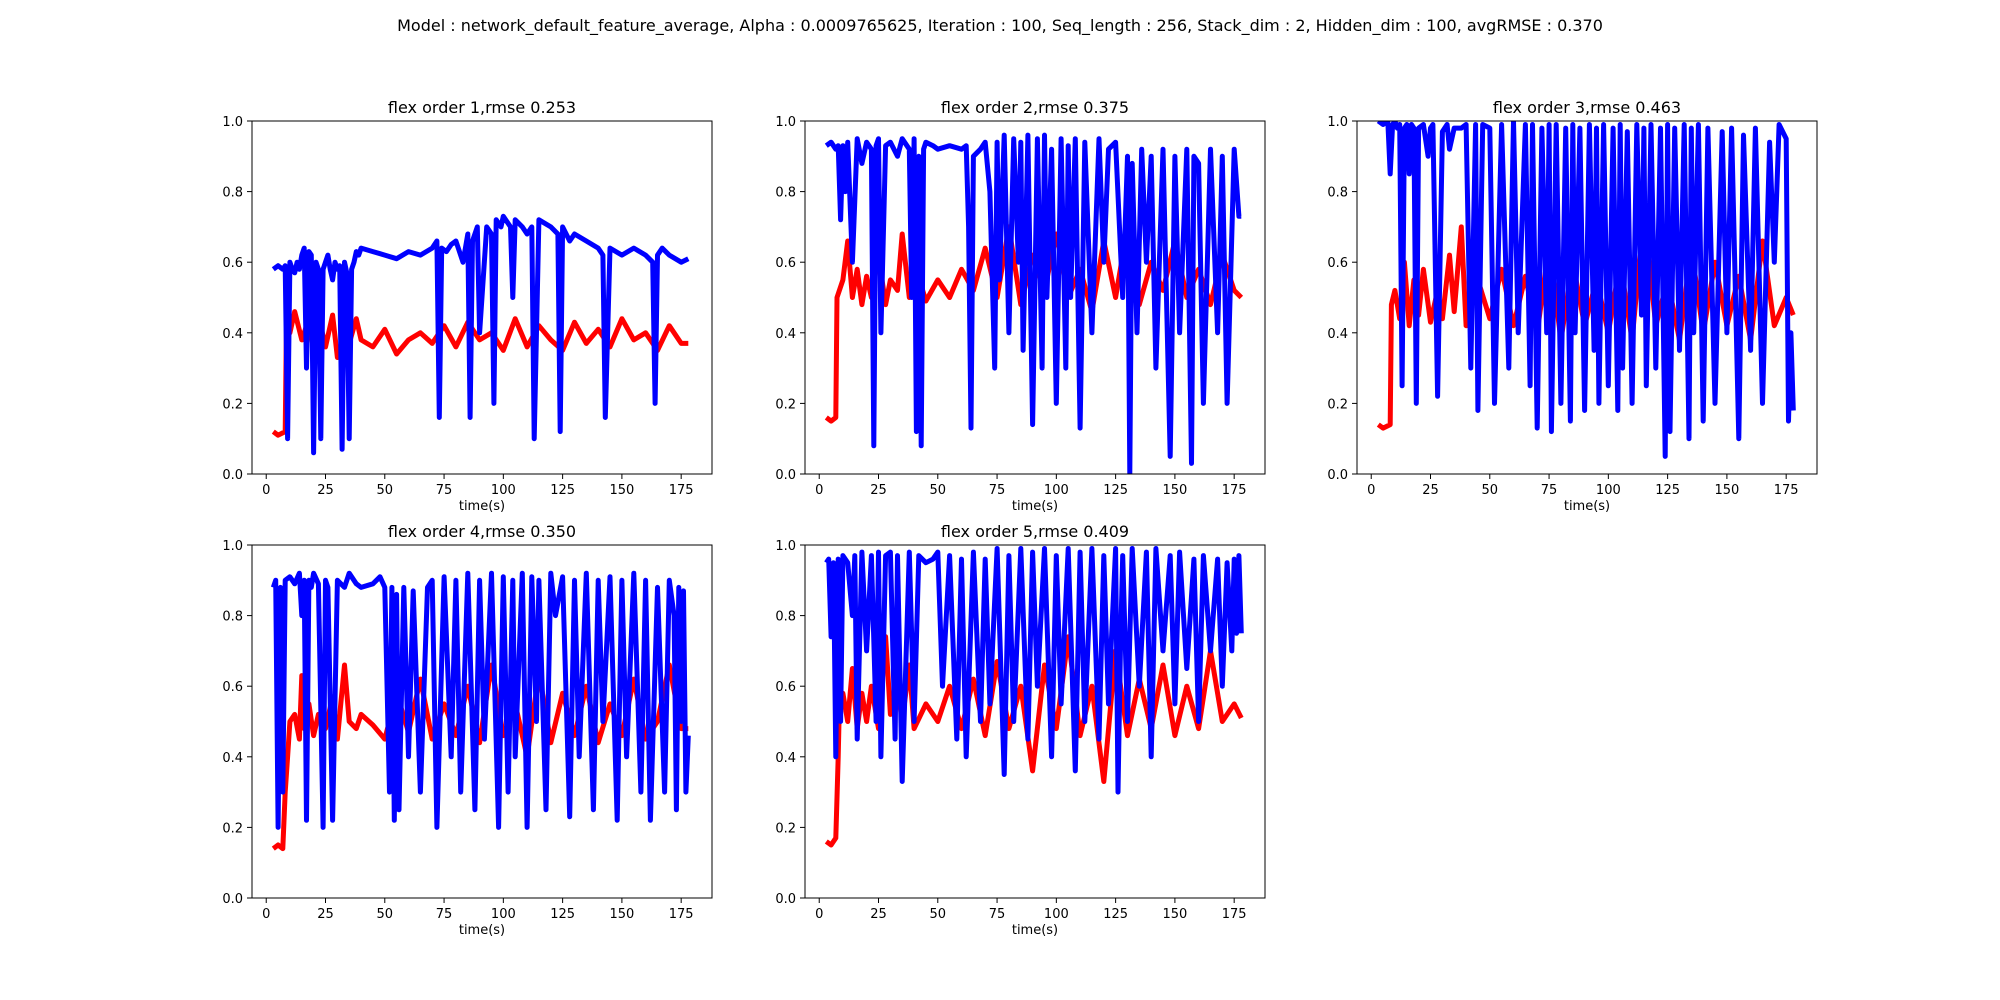  I want to click on subplot-1-x-tick-label: 25, so click(325, 490).